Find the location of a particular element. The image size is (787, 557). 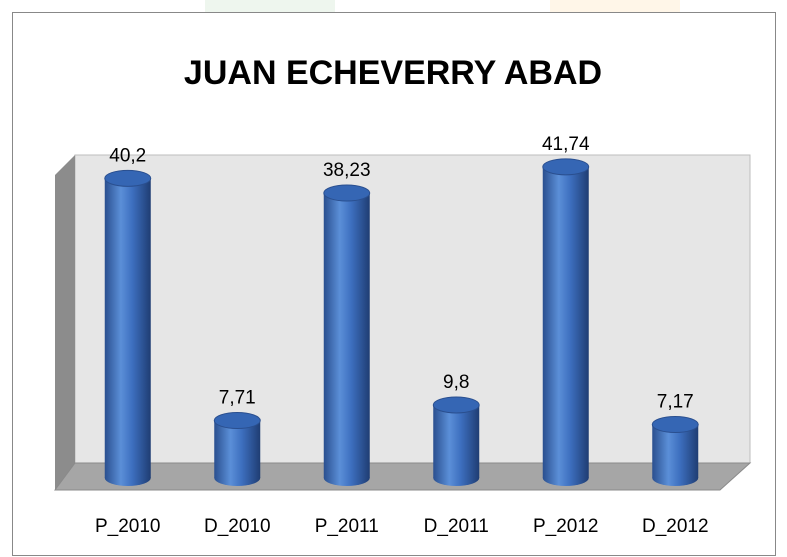

floor is located at coordinates (403, 476).